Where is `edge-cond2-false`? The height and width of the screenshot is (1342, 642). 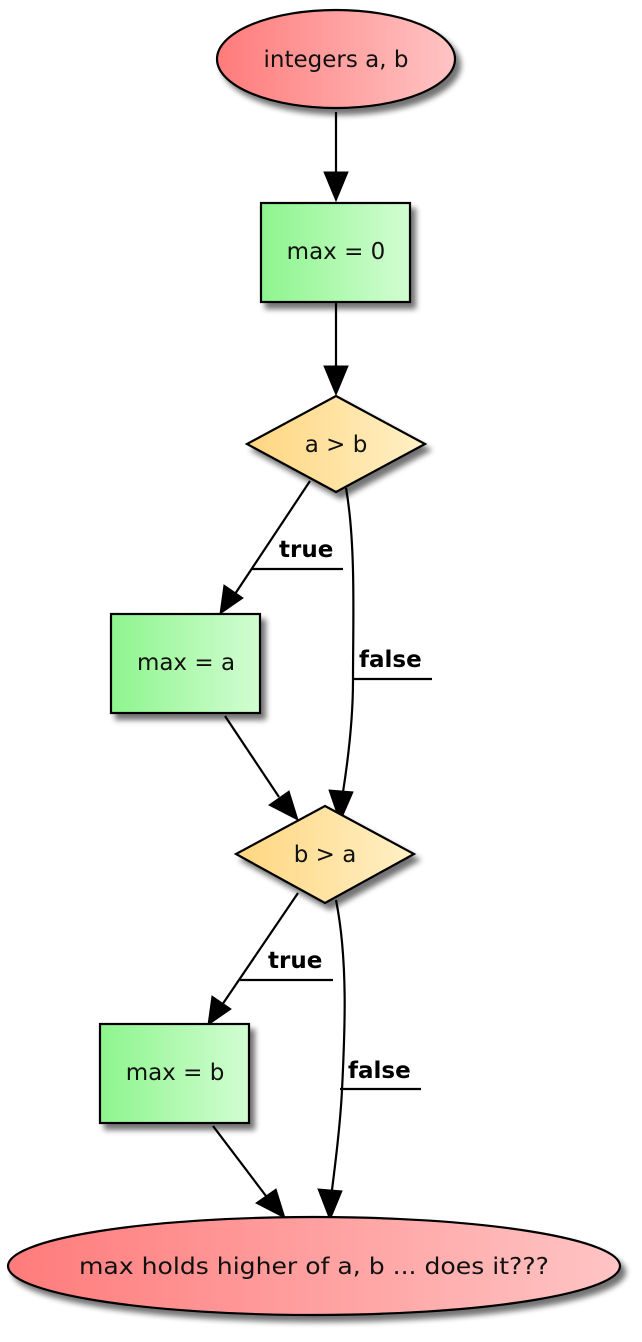 edge-cond2-false is located at coordinates (369, 1060).